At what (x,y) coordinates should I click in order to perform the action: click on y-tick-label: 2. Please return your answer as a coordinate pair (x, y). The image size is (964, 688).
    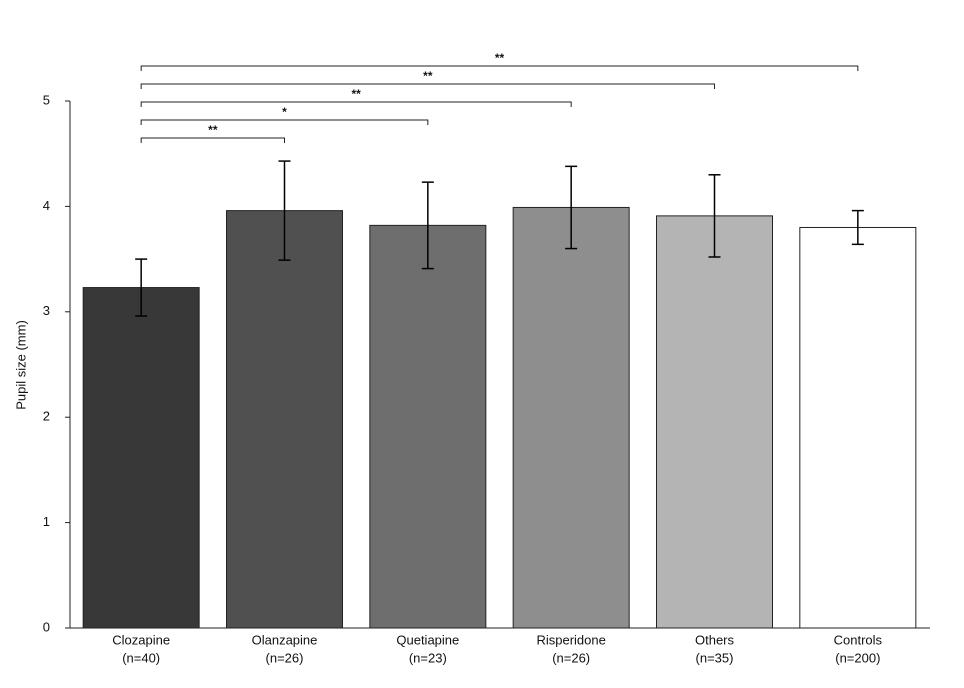
    Looking at the image, I should click on (46, 416).